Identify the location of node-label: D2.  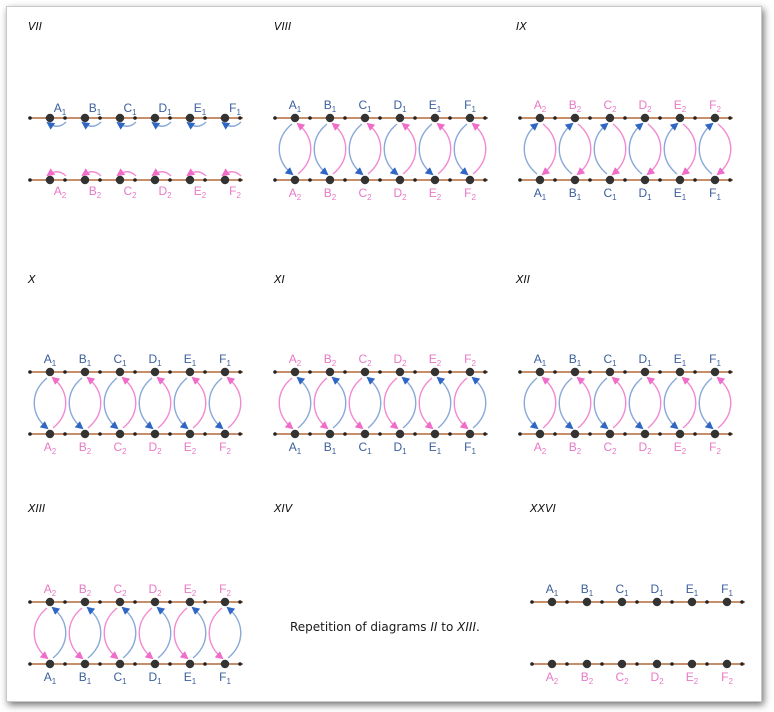
(155, 590).